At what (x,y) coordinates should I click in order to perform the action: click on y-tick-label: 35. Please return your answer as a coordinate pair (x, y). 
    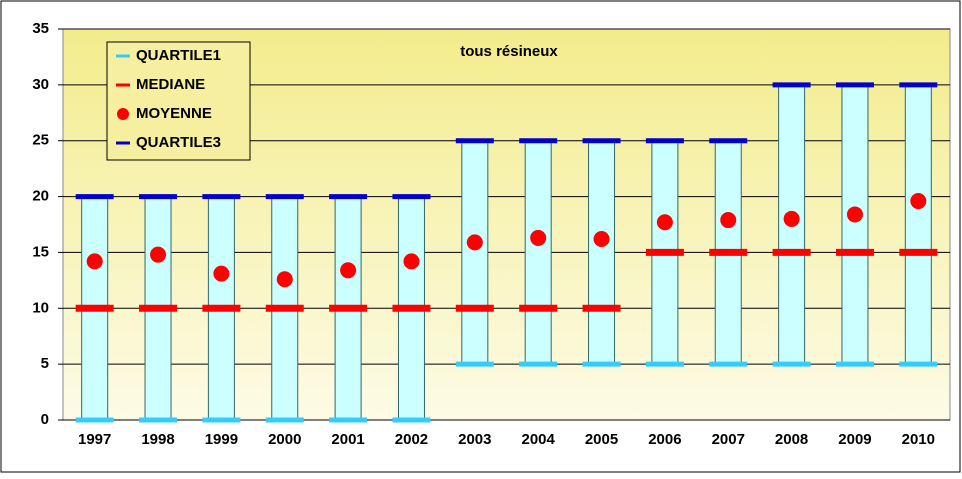
    Looking at the image, I should click on (40, 28).